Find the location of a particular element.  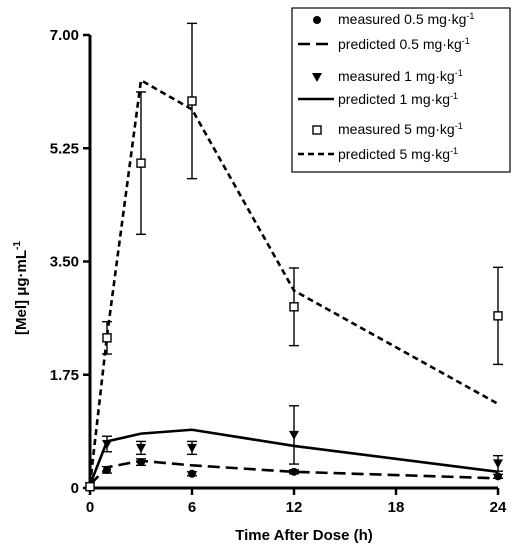

legend-item: predicted 5 mg·kg-1 is located at coordinates (378, 154).